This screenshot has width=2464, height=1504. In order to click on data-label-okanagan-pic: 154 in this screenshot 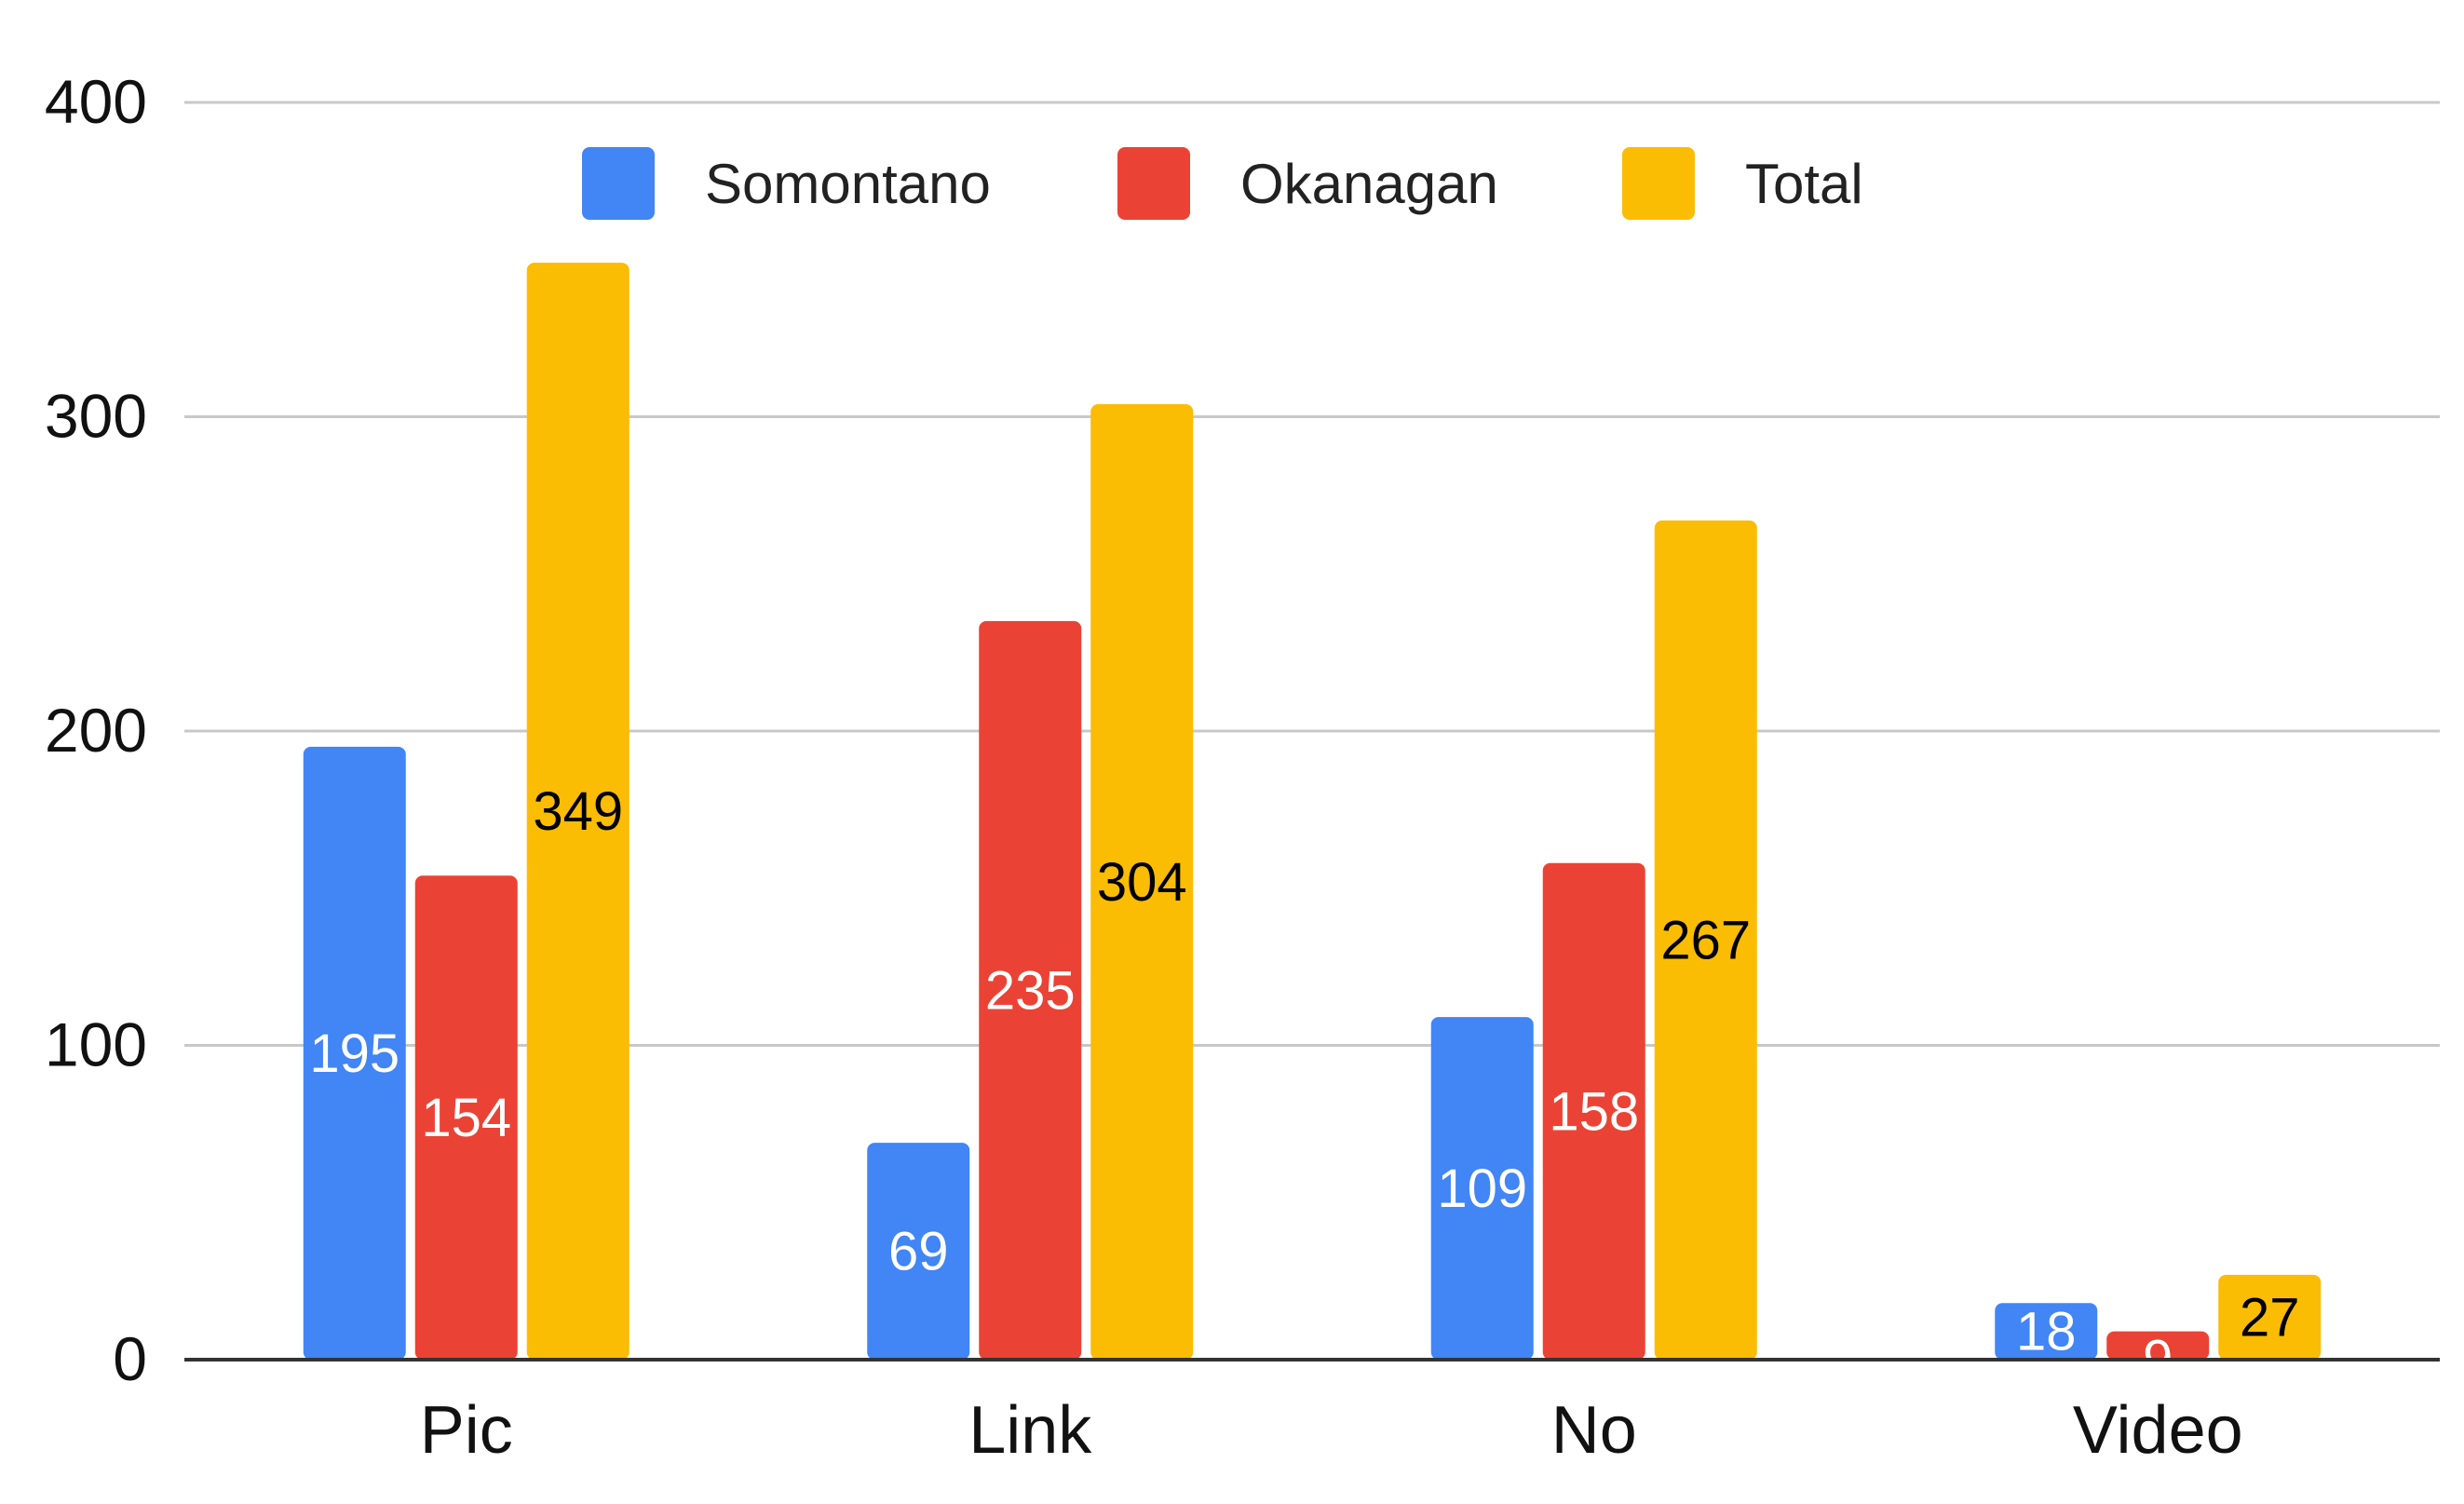, I will do `click(466, 1118)`.